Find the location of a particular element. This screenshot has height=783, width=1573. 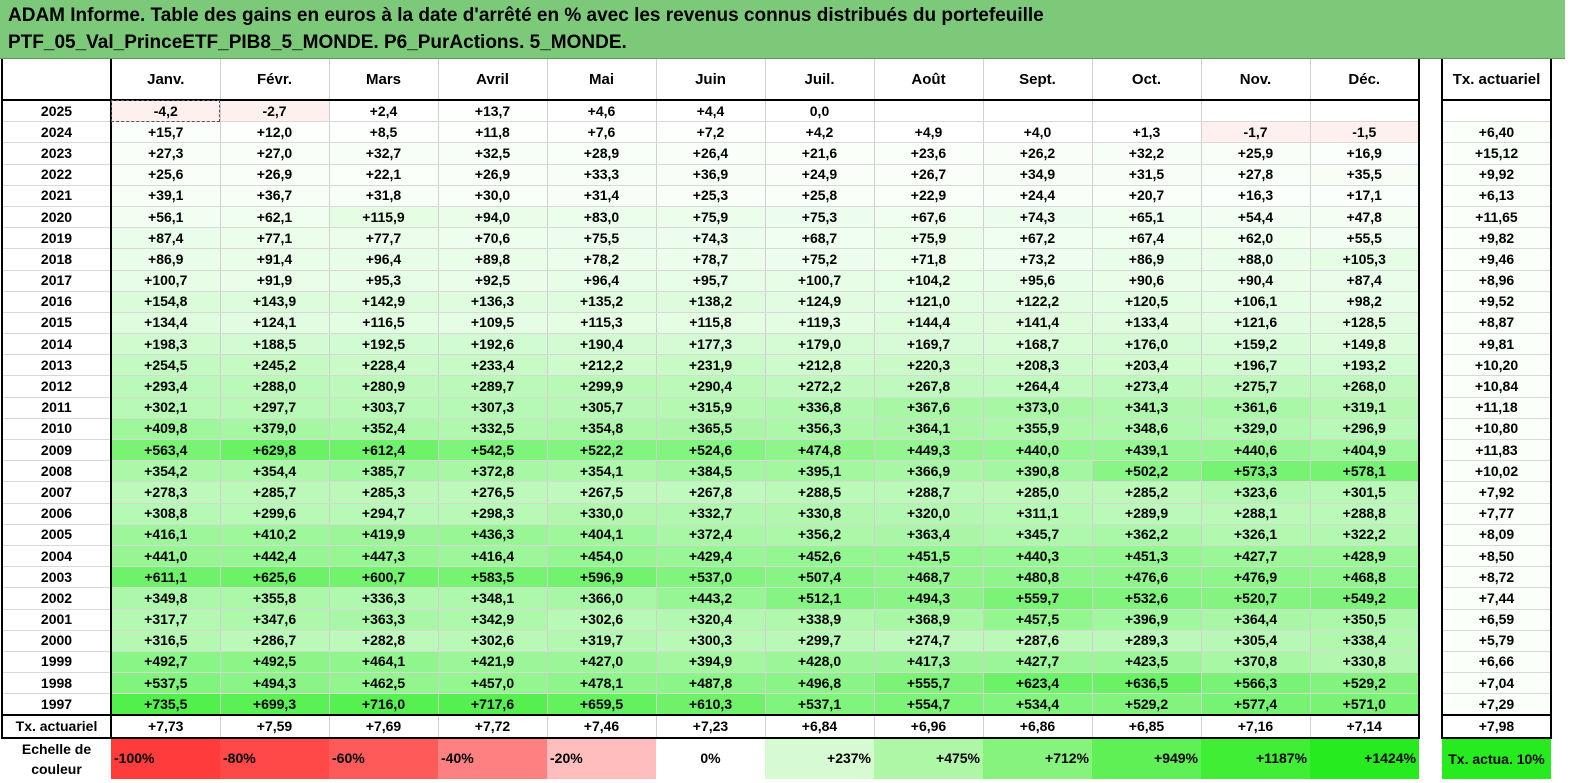

gain-cell: +330,0 is located at coordinates (601, 514).